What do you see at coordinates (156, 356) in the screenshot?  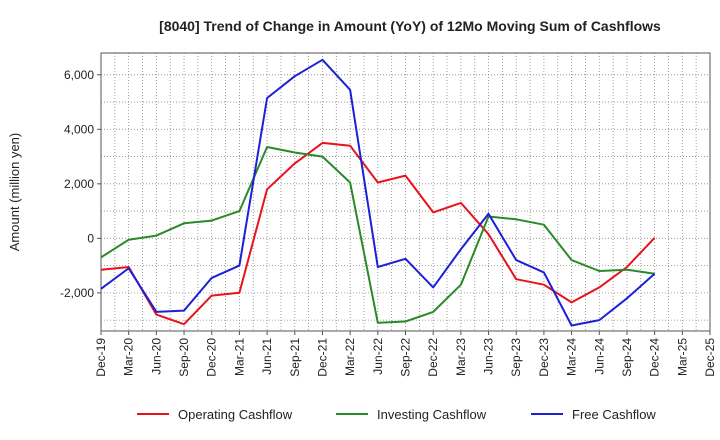 I see `x-tick-label: Jun-20` at bounding box center [156, 356].